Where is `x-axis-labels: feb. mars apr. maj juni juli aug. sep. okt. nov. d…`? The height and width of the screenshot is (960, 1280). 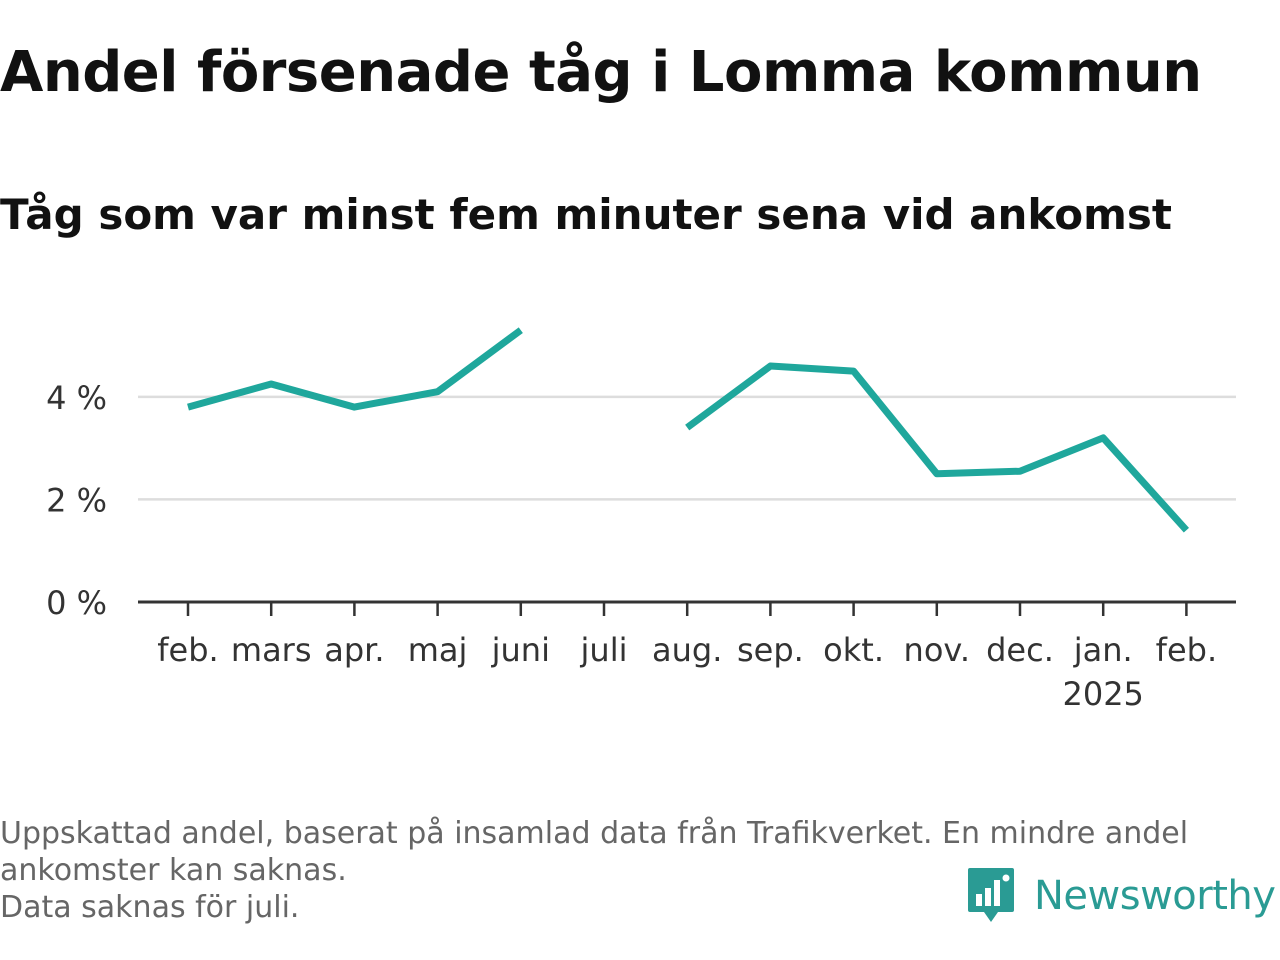 x-axis-labels: feb. mars apr. maj juni juli aug. sep. okt. nov. d… is located at coordinates (687, 672).